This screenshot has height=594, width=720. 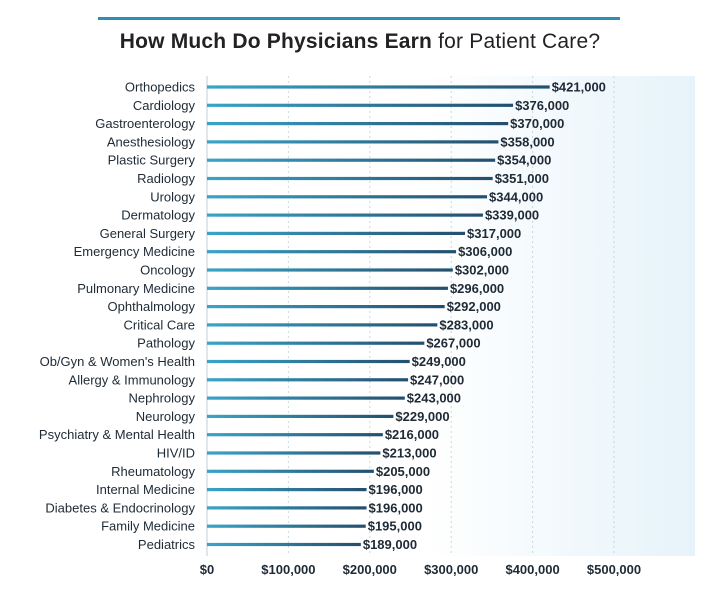 I want to click on value-label: $370,000, so click(x=537, y=123).